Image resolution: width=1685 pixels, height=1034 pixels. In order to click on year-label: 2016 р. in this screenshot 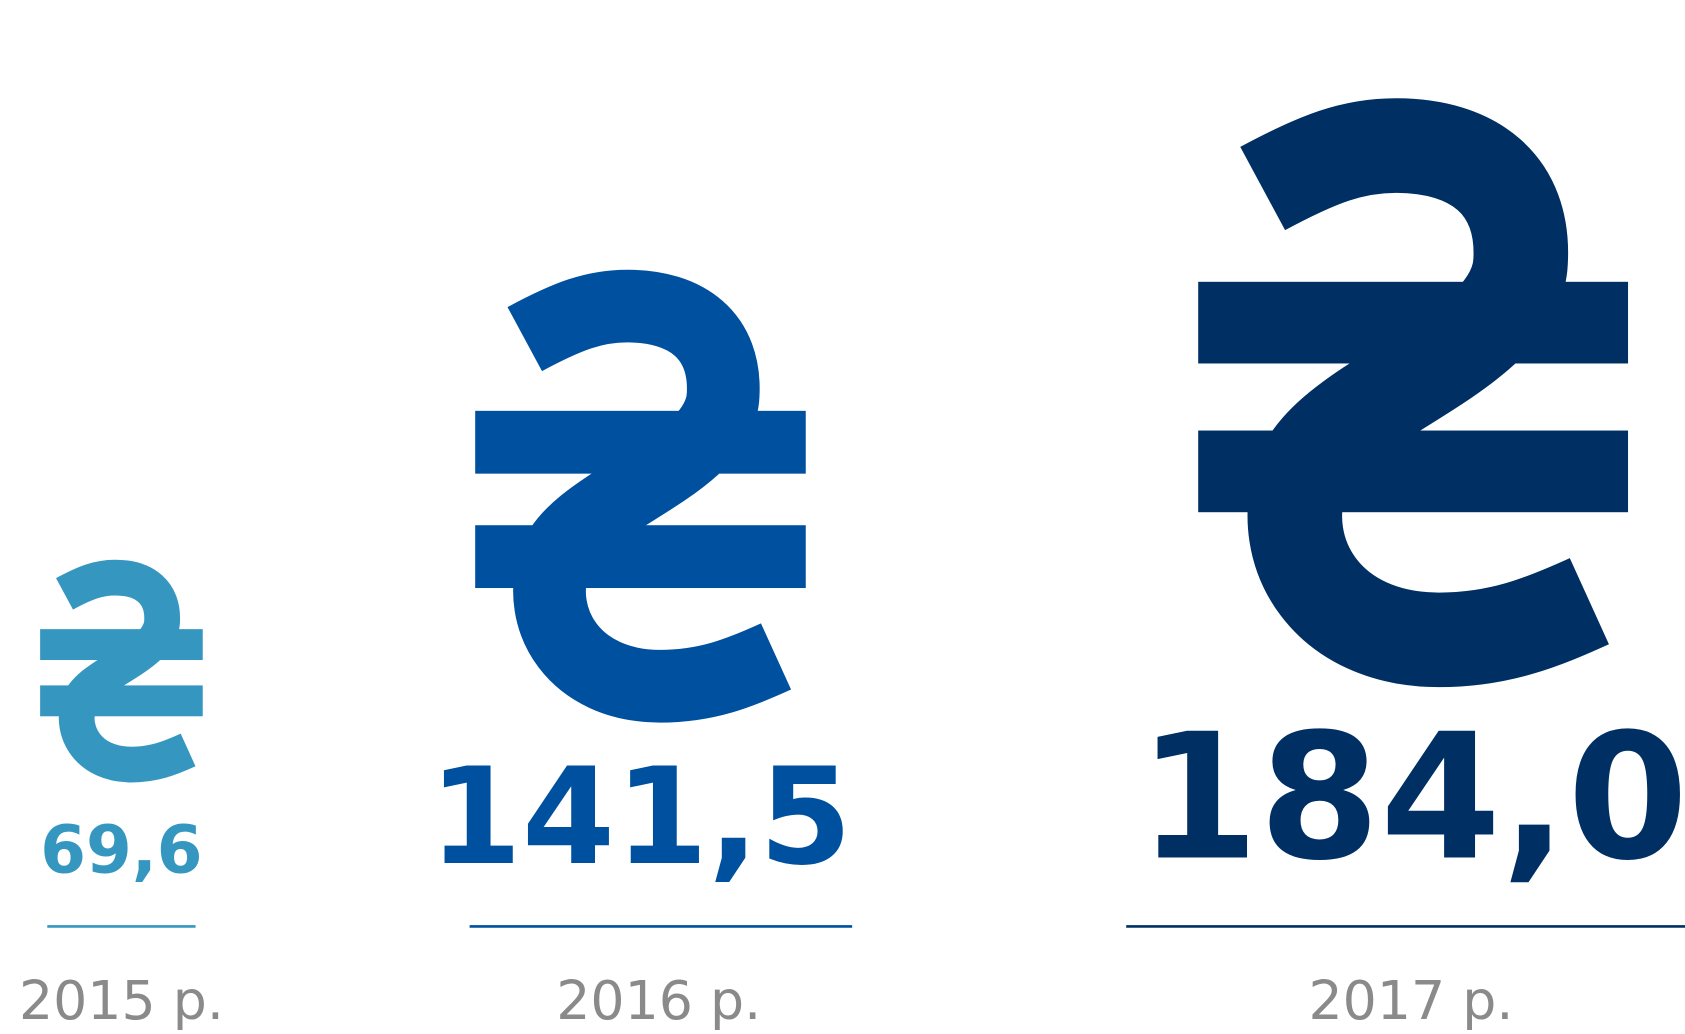, I will do `click(658, 1000)`.